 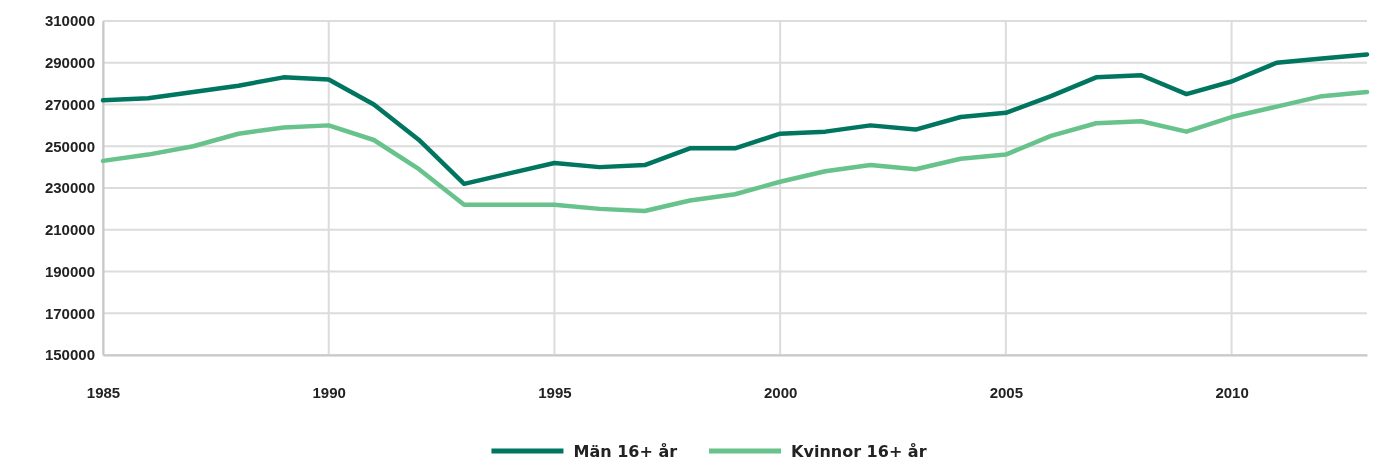 I want to click on x-tick-label: 1990, so click(x=329, y=392).